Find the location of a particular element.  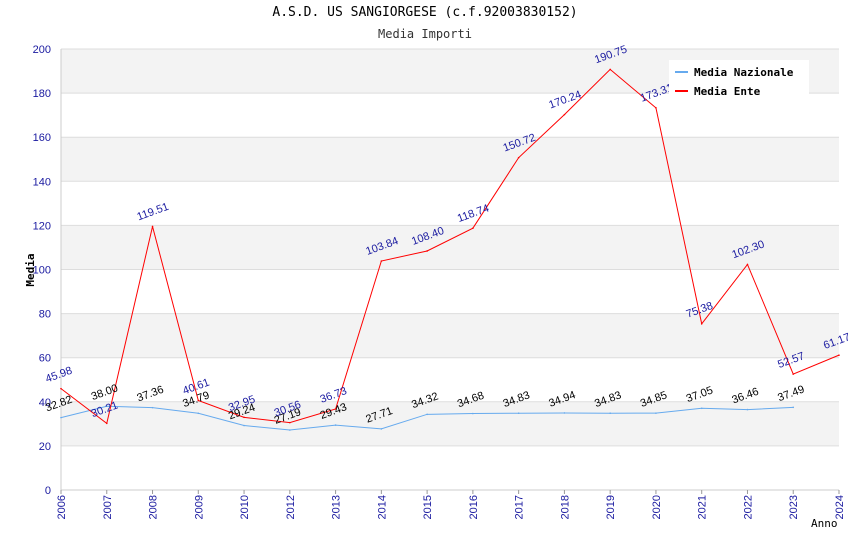

y-tick-label: 140 is located at coordinates (42, 182).